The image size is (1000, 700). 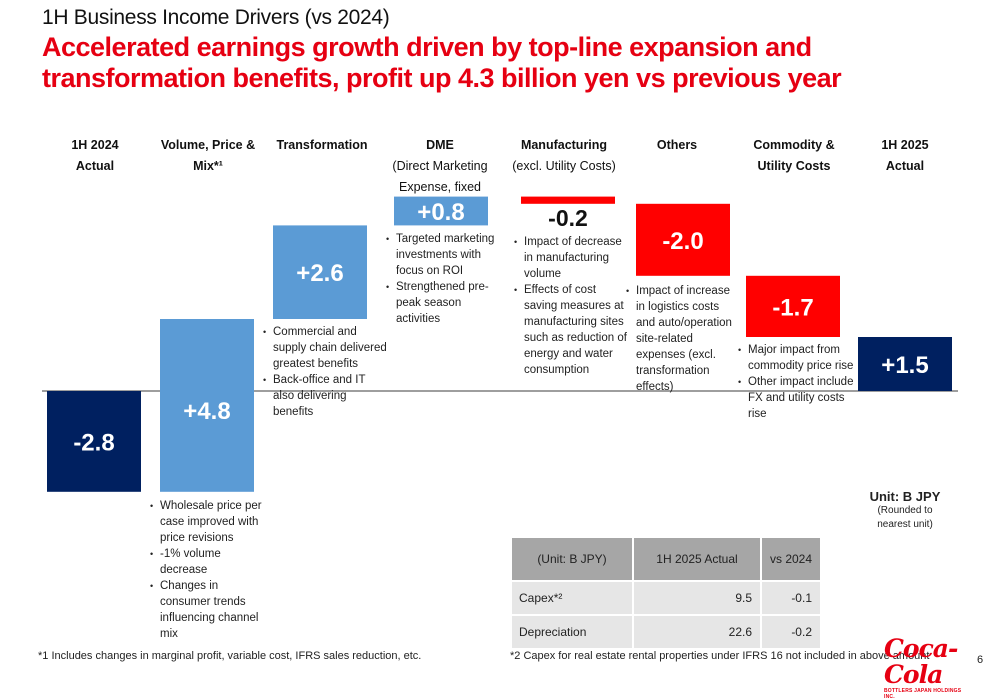 I want to click on table-header-cell: vs 2024, so click(x=791, y=559).